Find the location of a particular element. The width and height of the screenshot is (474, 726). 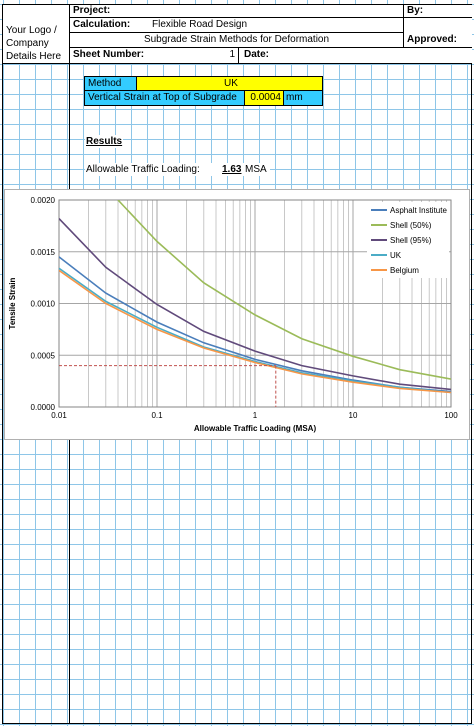

calculation-label: Calculation: is located at coordinates (102, 24).